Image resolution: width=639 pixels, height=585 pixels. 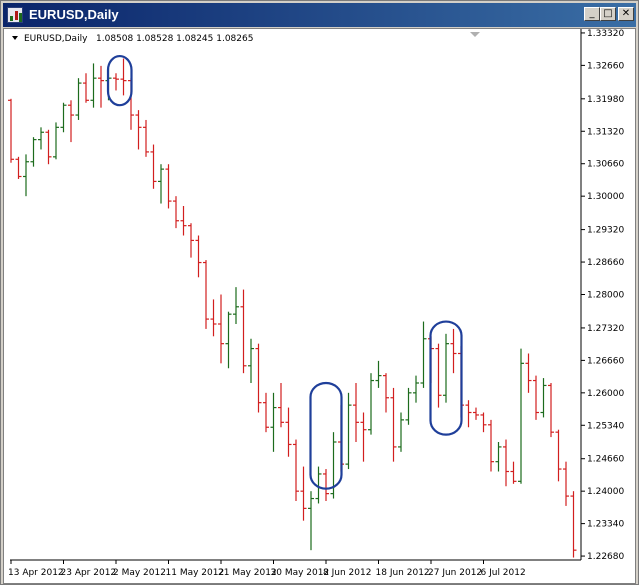 I want to click on time-tick-label: 8 Jun 2012, so click(x=347, y=573).